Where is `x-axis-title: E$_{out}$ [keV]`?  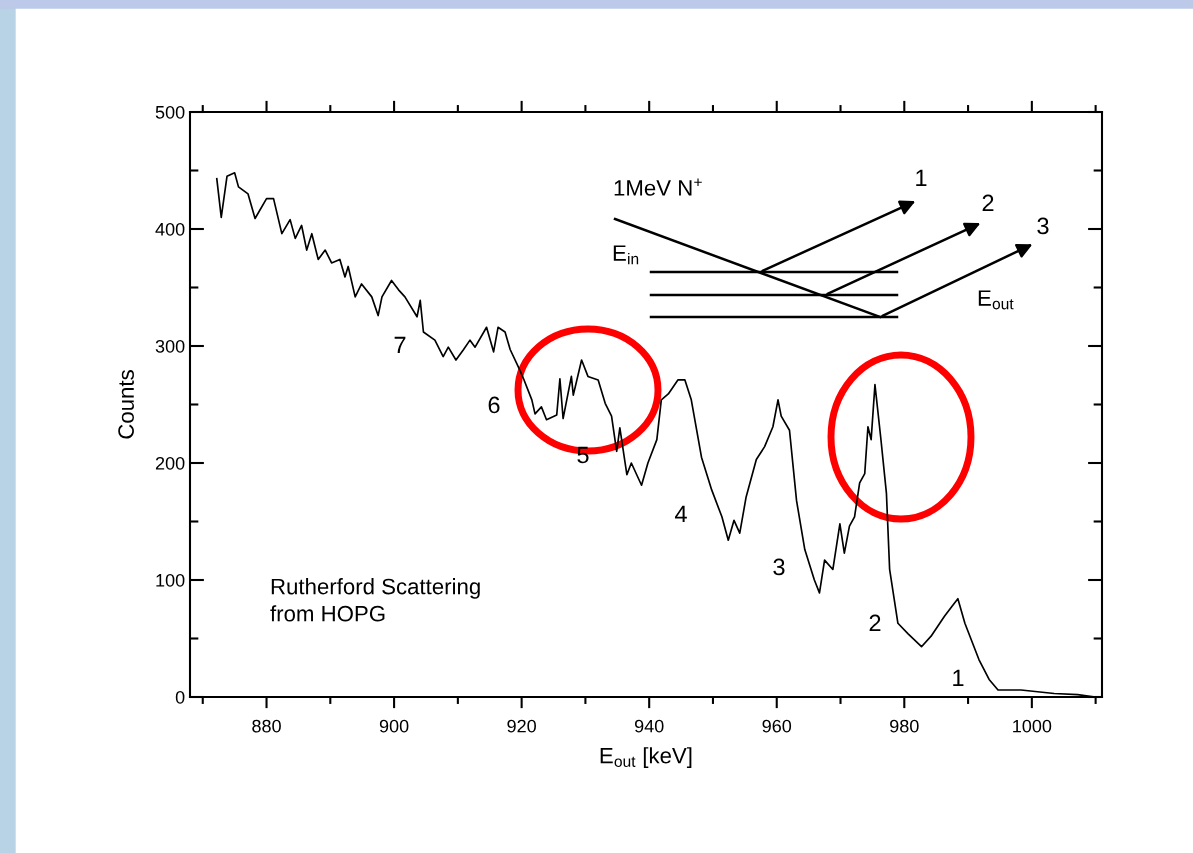 x-axis-title: E$_{out}$ [keV] is located at coordinates (646, 757).